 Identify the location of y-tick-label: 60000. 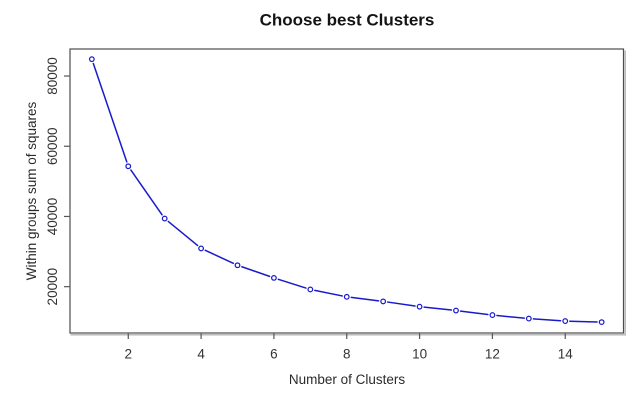
(52, 146).